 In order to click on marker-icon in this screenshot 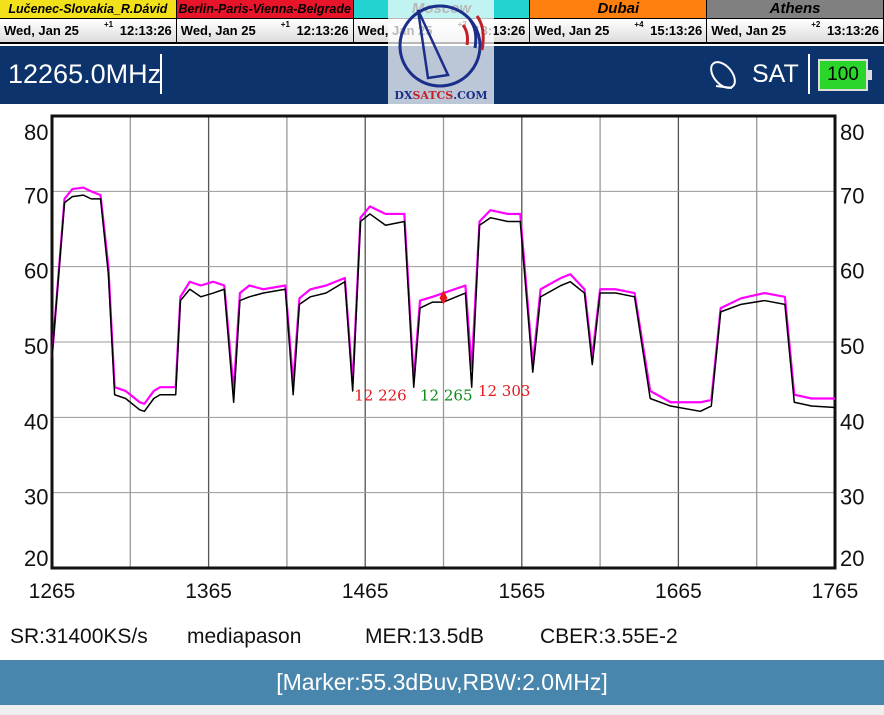, I will do `click(443, 297)`.